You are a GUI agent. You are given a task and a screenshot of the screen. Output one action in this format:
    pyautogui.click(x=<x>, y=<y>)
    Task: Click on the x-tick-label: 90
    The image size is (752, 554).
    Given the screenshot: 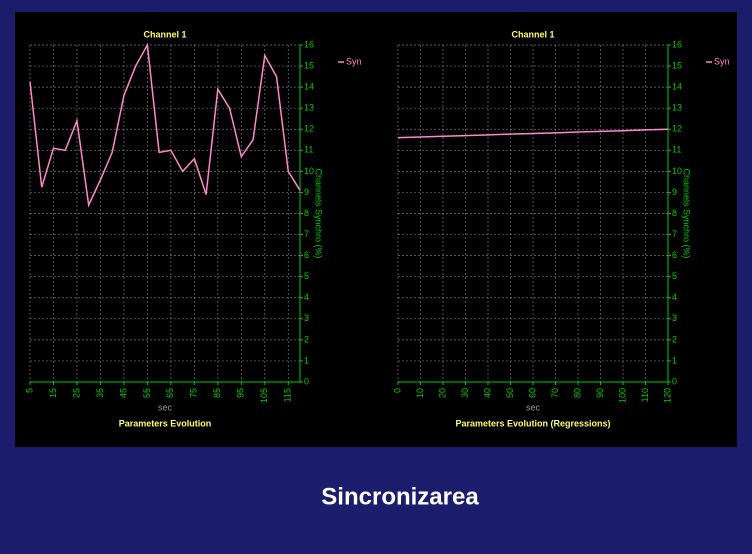 What is the action you would take?
    pyautogui.click(x=600, y=393)
    